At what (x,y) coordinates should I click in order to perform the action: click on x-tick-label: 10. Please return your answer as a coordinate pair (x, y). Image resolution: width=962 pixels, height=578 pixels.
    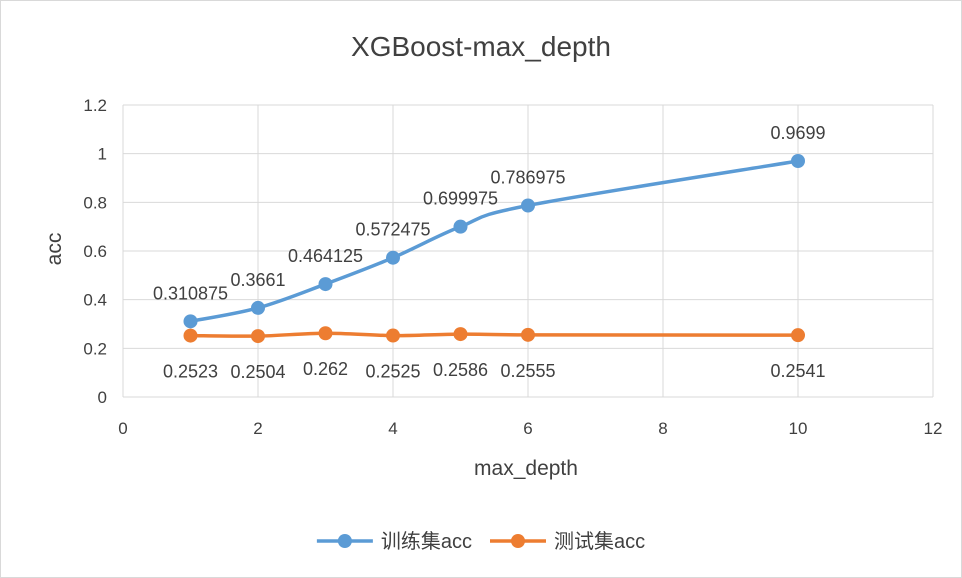
    Looking at the image, I should click on (798, 428).